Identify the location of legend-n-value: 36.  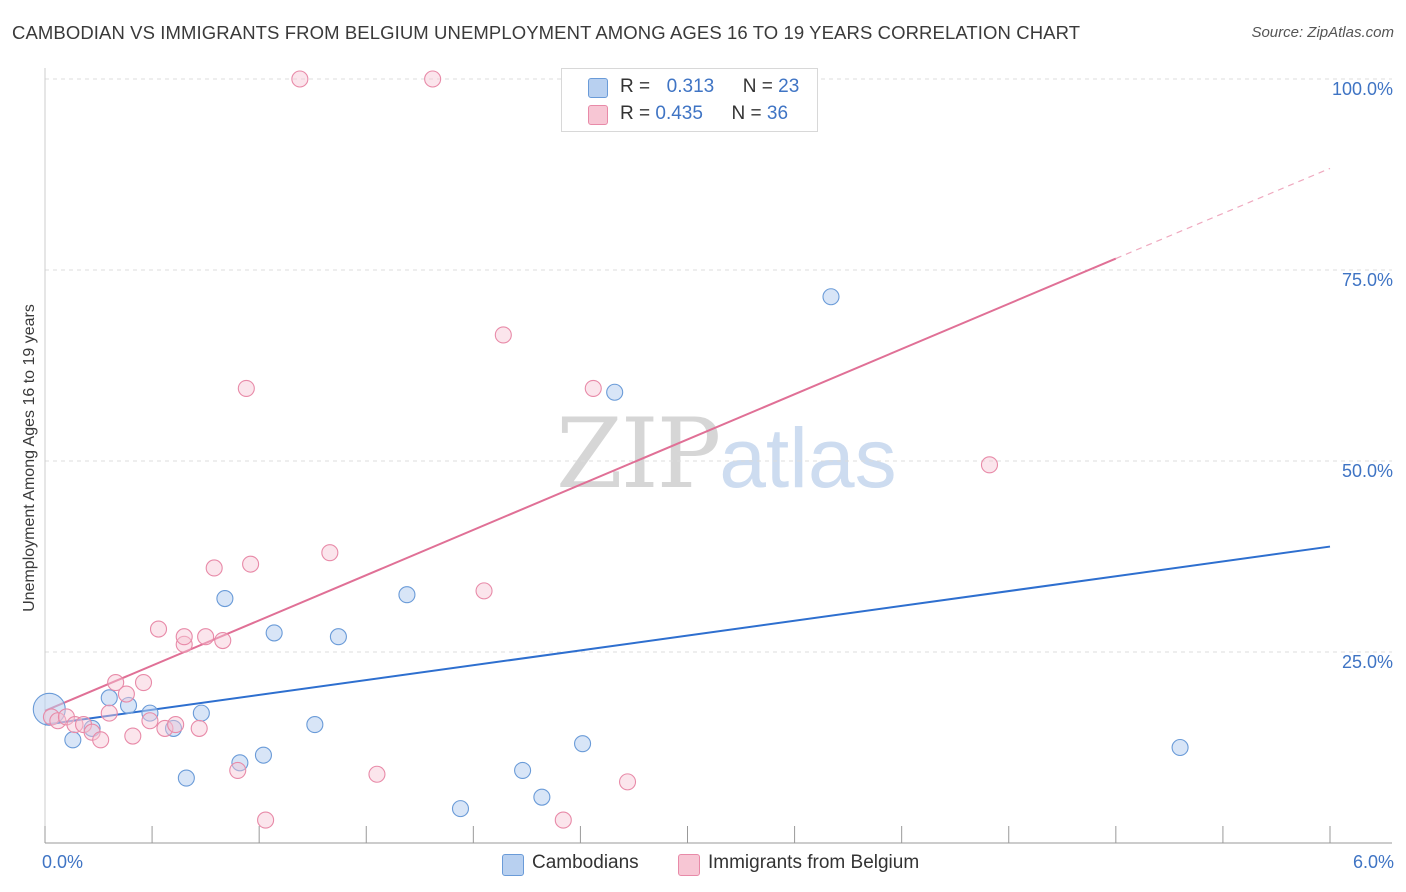
(777, 113).